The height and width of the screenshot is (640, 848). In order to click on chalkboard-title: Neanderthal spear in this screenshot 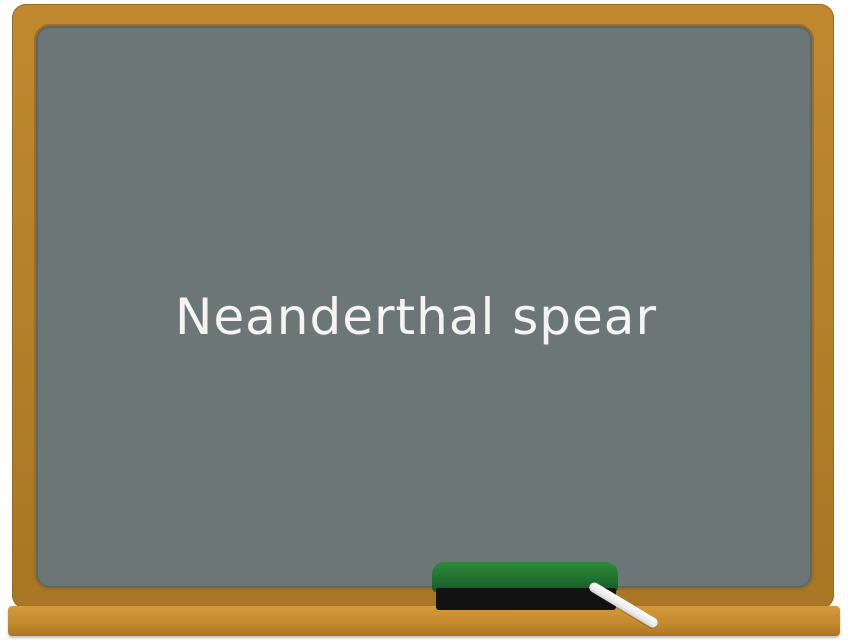, I will do `click(415, 317)`.